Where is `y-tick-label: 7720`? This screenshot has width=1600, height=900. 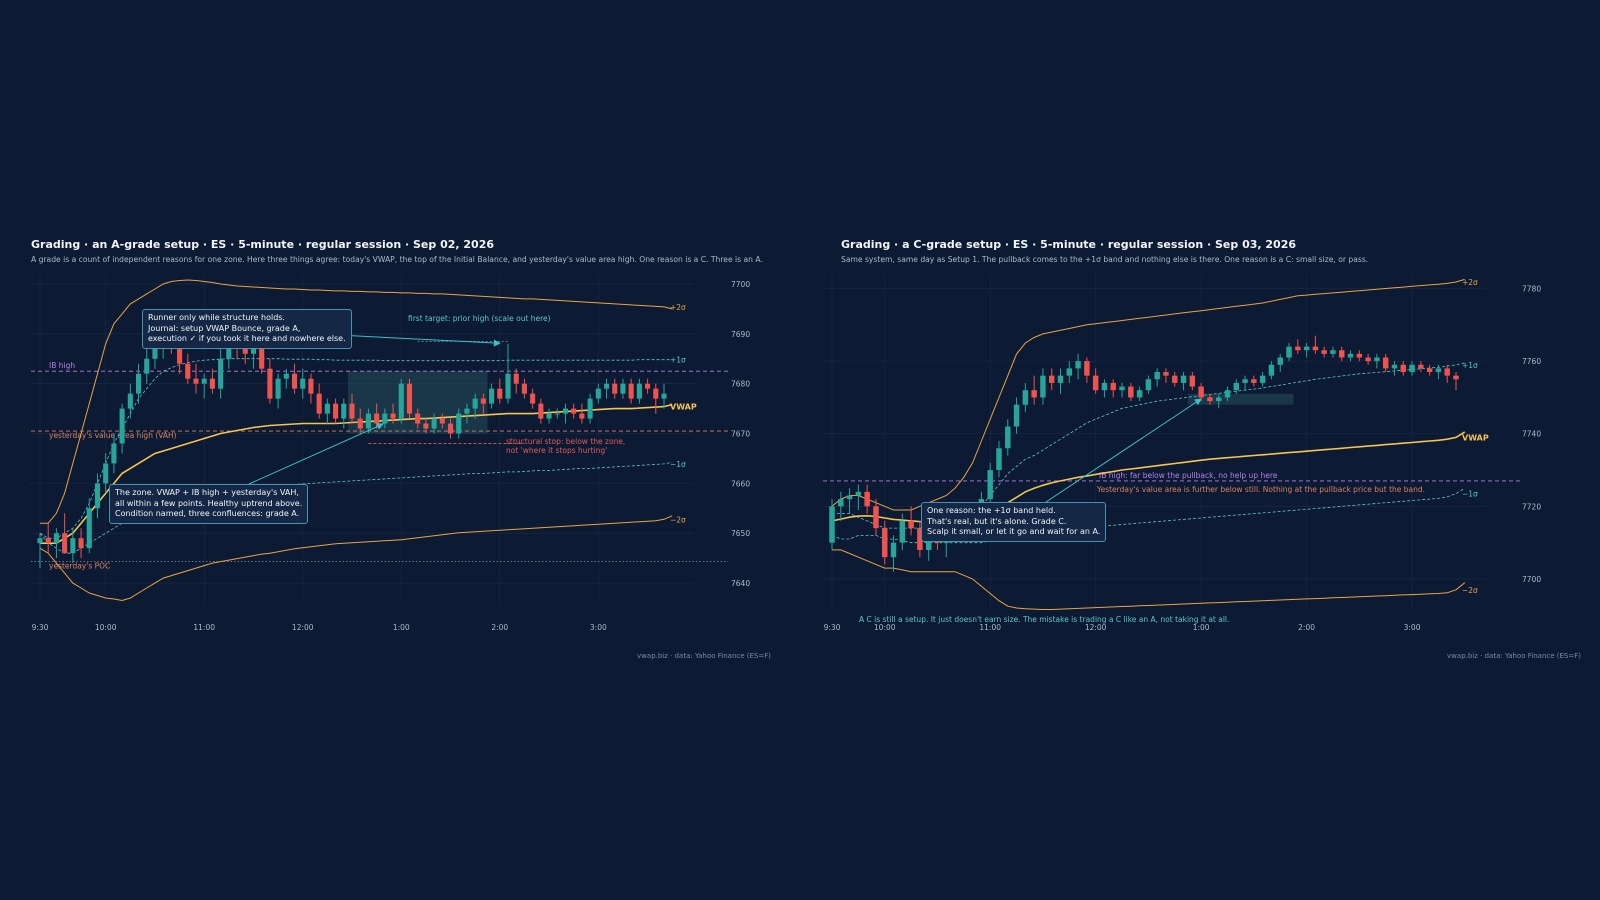
y-tick-label: 7720 is located at coordinates (1531, 506).